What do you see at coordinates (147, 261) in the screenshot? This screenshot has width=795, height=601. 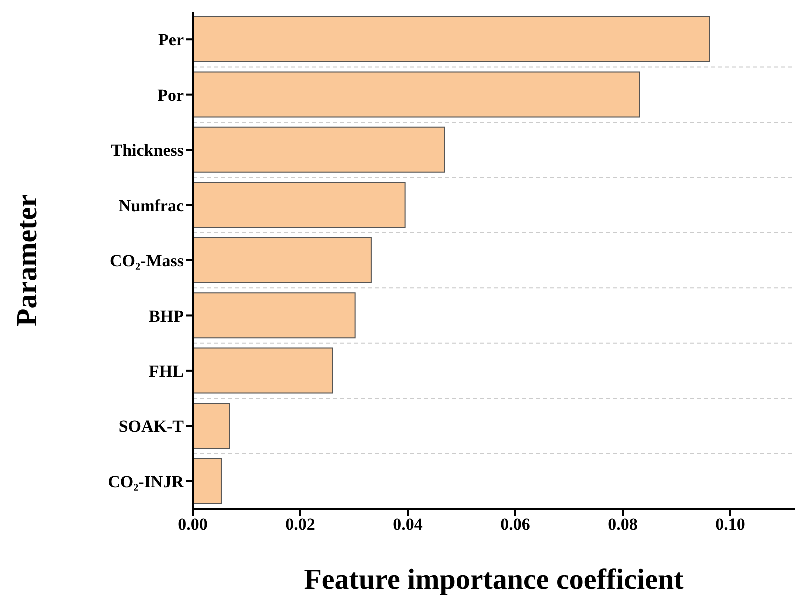 I see `y-tick-label: CO₂-Mass` at bounding box center [147, 261].